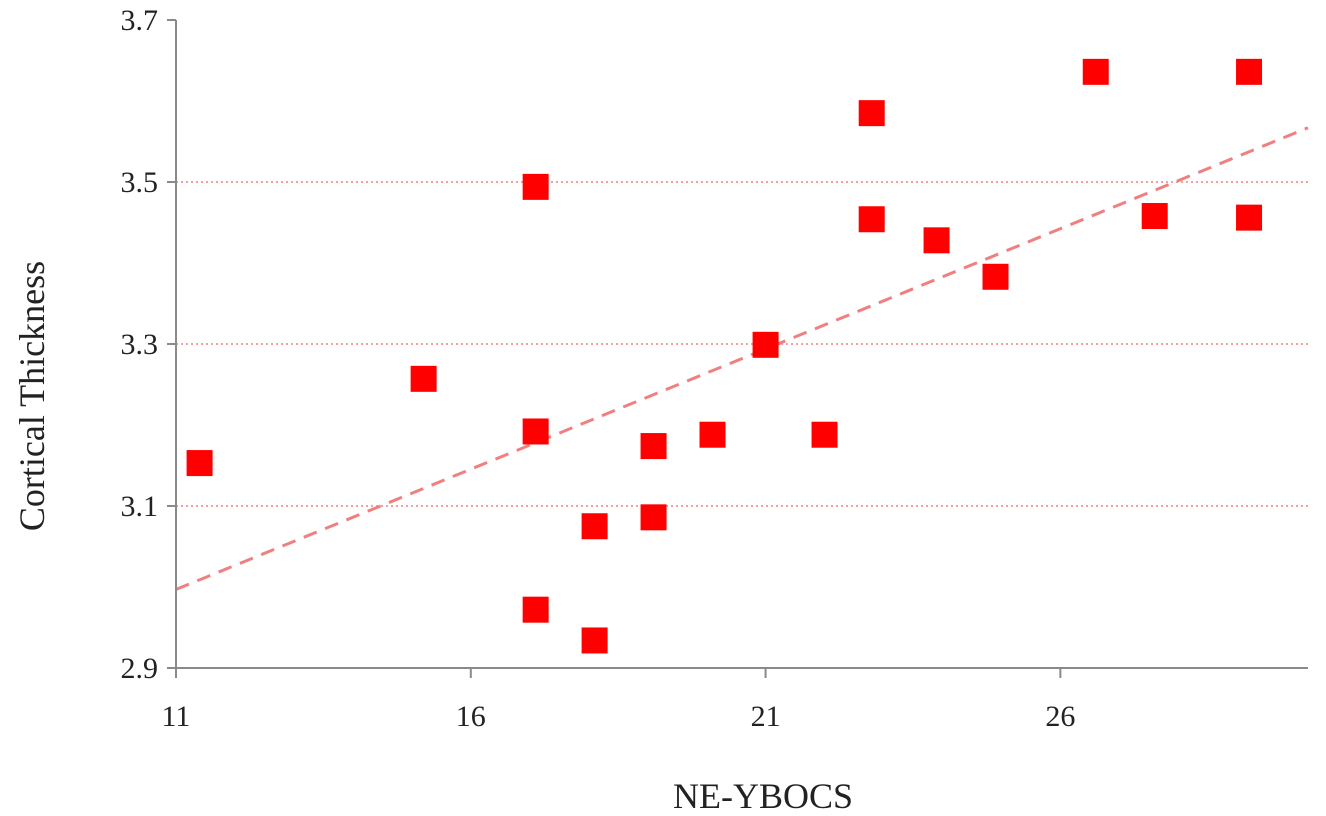  Describe the element at coordinates (763, 796) in the screenshot. I see `x-axis-title: NE-YBOCS` at that location.